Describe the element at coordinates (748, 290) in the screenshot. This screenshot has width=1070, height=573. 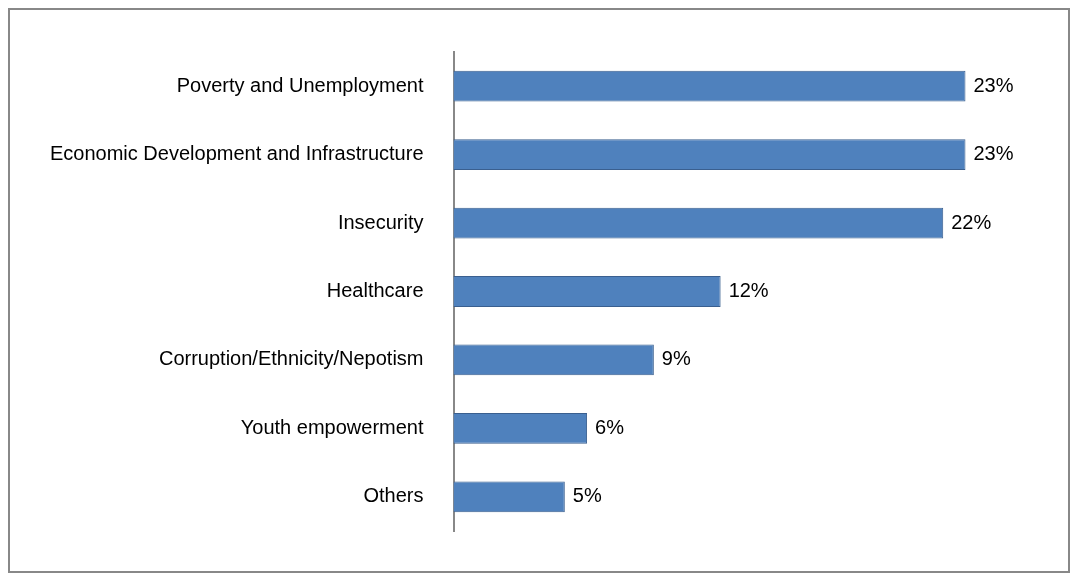
I see `data-label: 12%` at that location.